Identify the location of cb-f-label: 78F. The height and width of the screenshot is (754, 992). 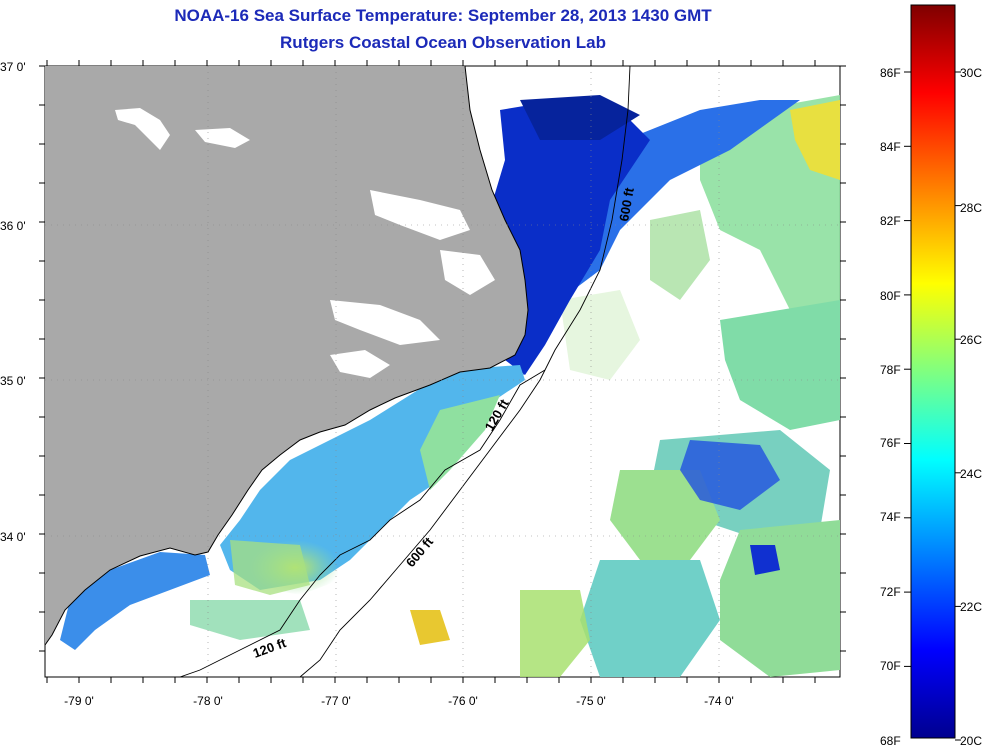
(890, 370).